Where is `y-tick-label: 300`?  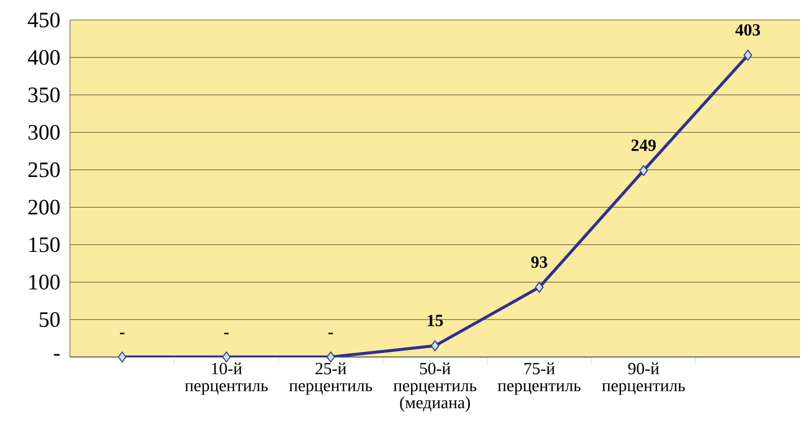 y-tick-label: 300 is located at coordinates (44, 132).